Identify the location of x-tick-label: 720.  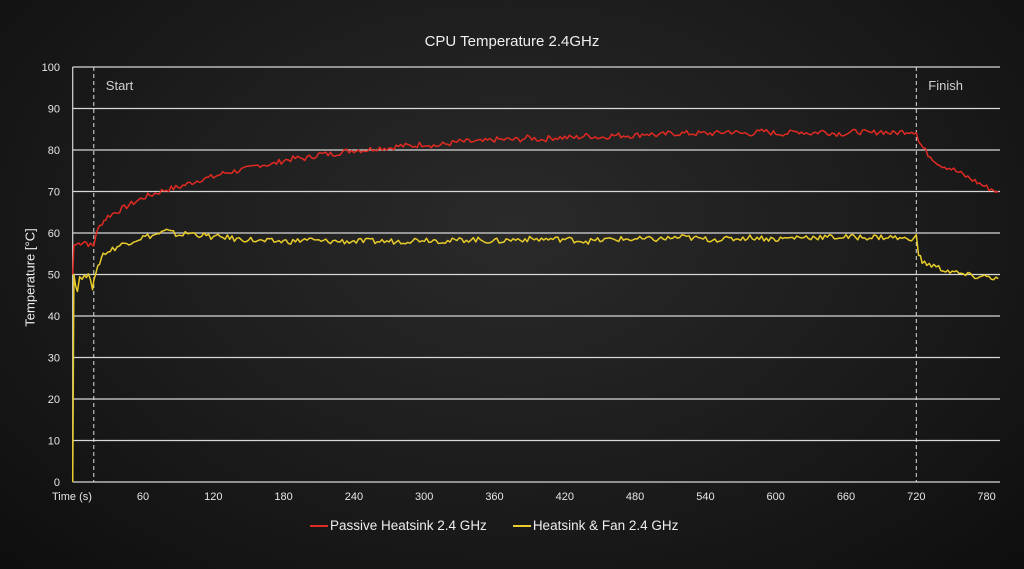
(916, 497).